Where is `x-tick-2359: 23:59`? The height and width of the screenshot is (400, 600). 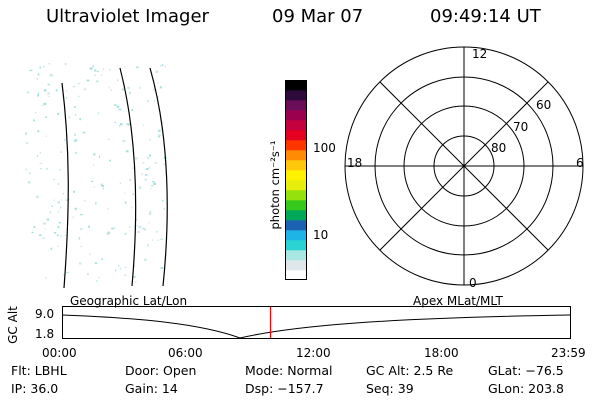 x-tick-2359: 23:59 is located at coordinates (568, 353).